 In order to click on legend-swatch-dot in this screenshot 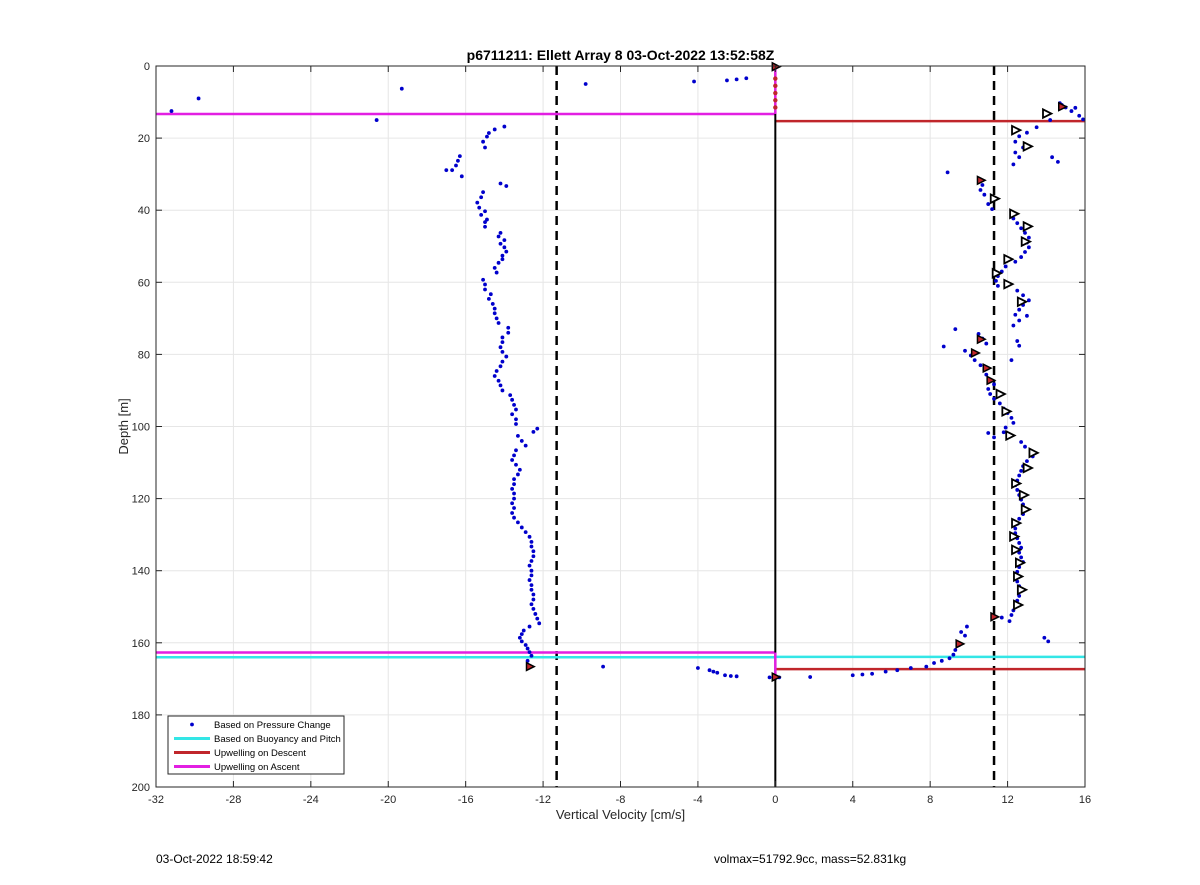, I will do `click(192, 724)`.